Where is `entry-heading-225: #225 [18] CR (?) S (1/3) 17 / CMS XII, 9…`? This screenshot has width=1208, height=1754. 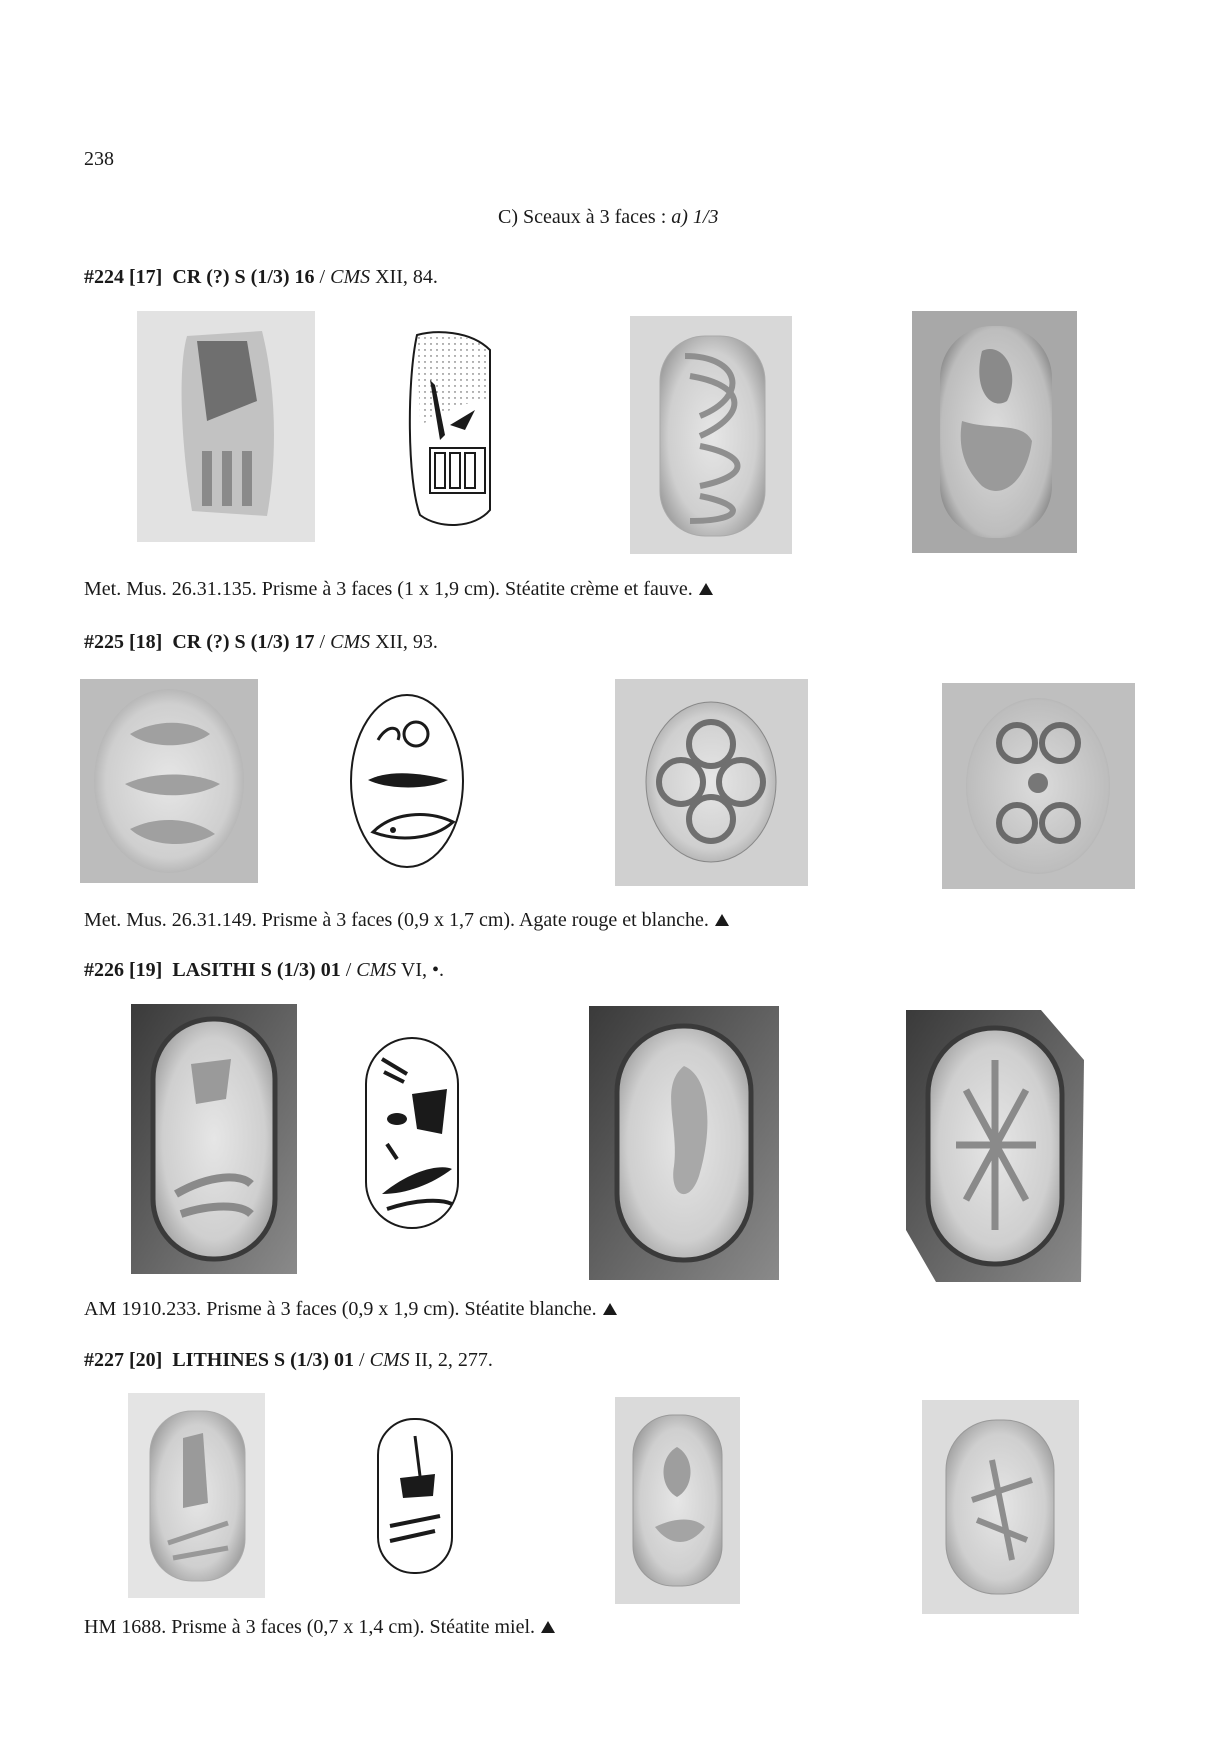
entry-heading-225: #225 [18] CR (?) S (1/3) 17 / CMS XII, 9… is located at coordinates (261, 642).